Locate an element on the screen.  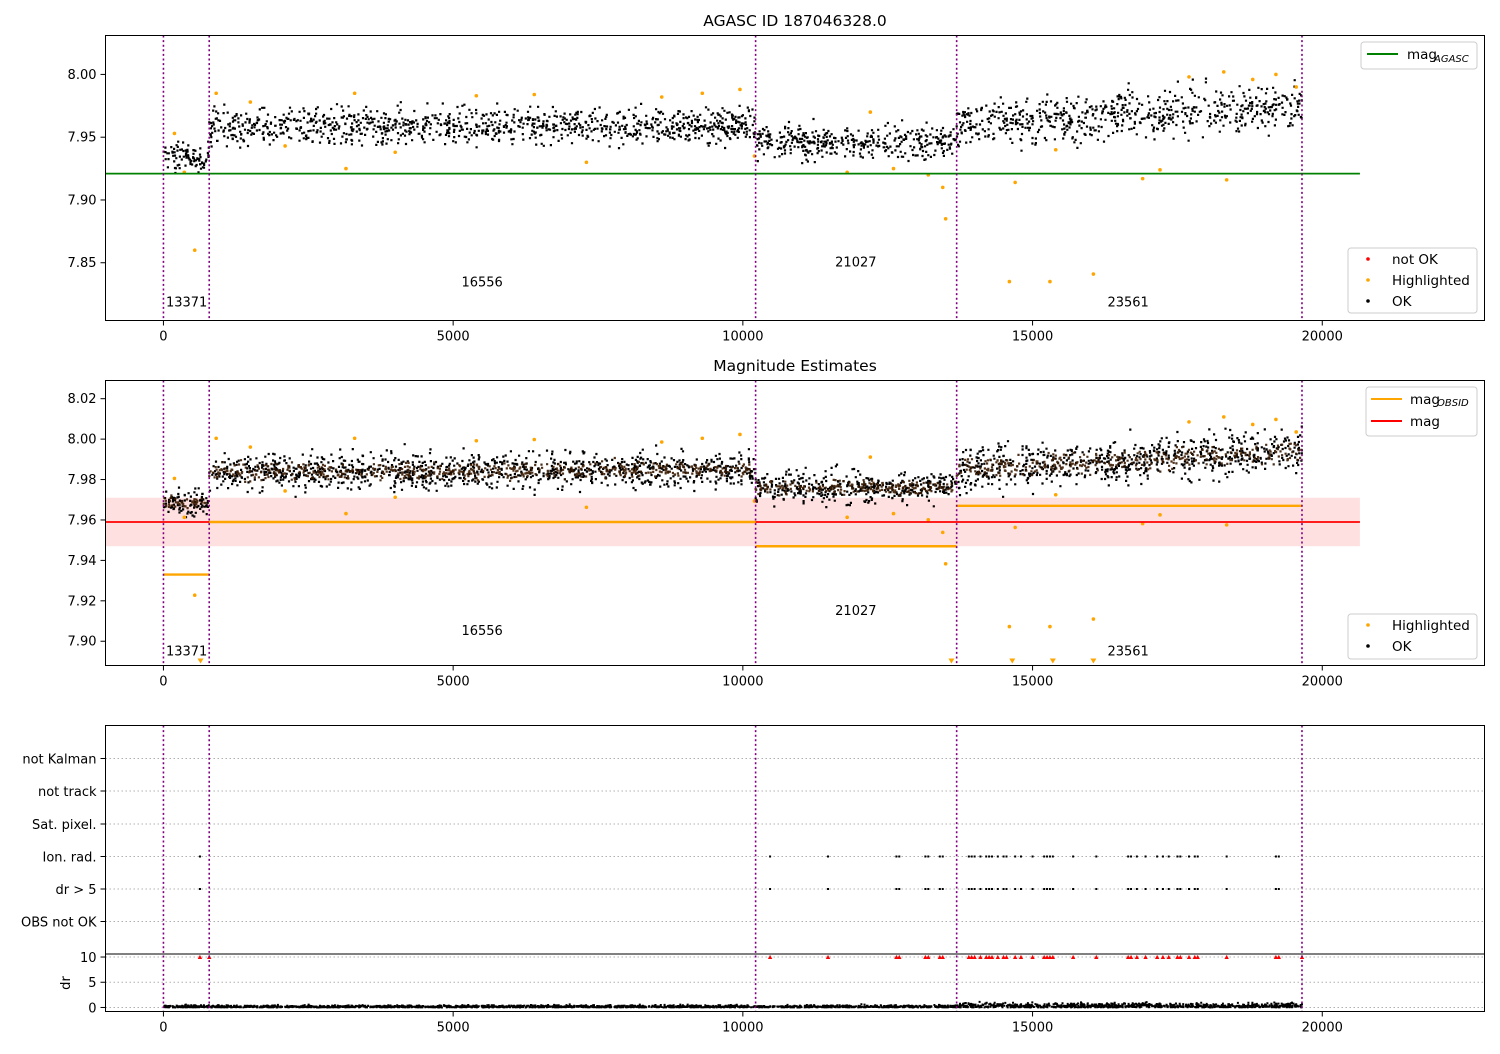
flag-row-label: not track is located at coordinates (67, 792).